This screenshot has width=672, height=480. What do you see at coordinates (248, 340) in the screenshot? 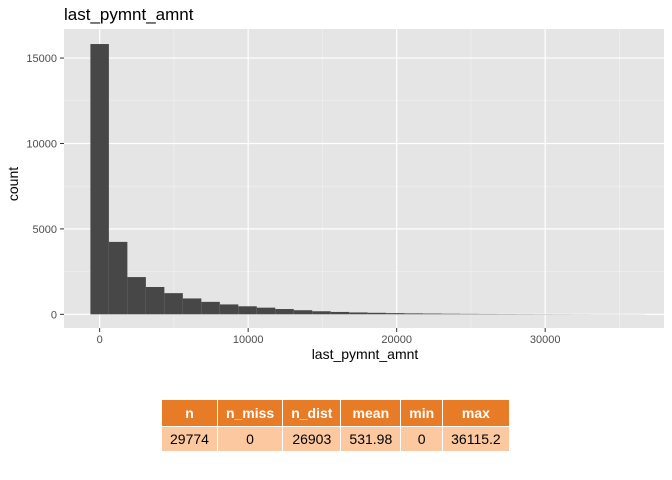
I see `x-tick-label: 10000` at bounding box center [248, 340].